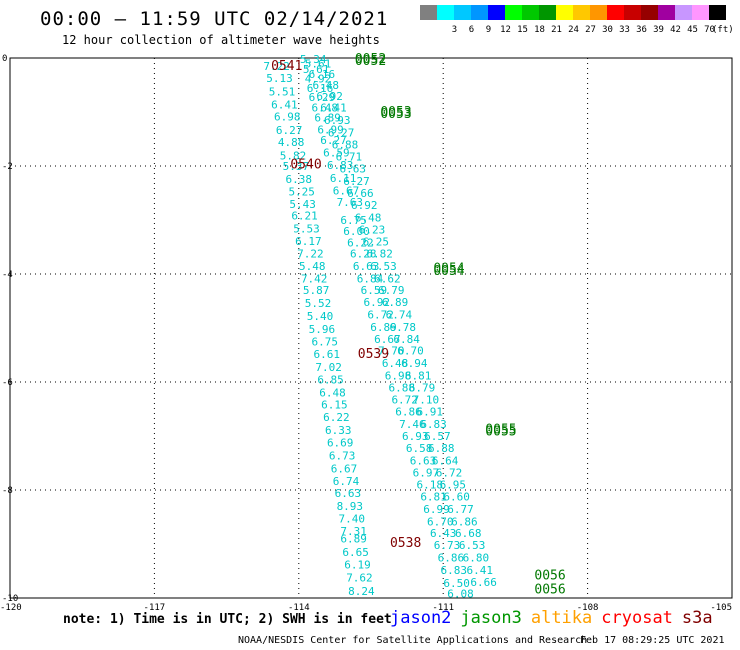  Describe the element at coordinates (306, 229) in the screenshot. I see `wave-height-point: 5.53` at that location.